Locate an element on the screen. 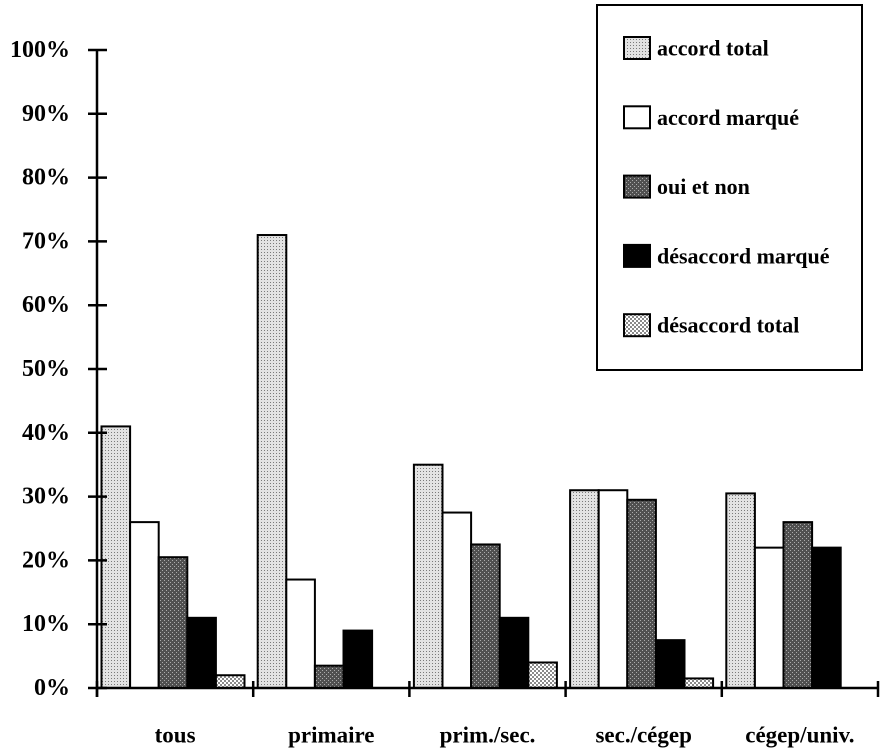 The image size is (886, 751). y-tick-label: 80% is located at coordinates (46, 178).